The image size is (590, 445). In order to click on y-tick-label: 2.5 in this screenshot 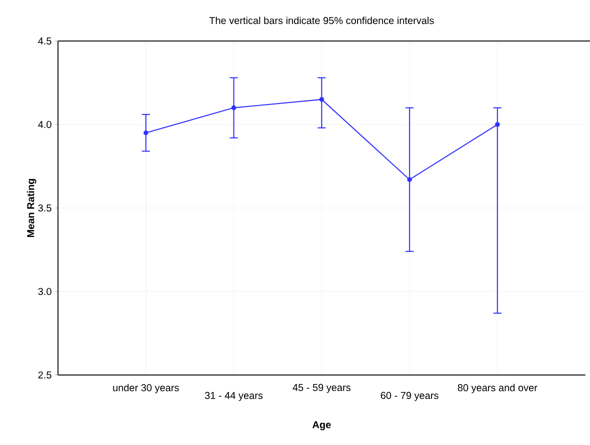, I will do `click(45, 375)`.